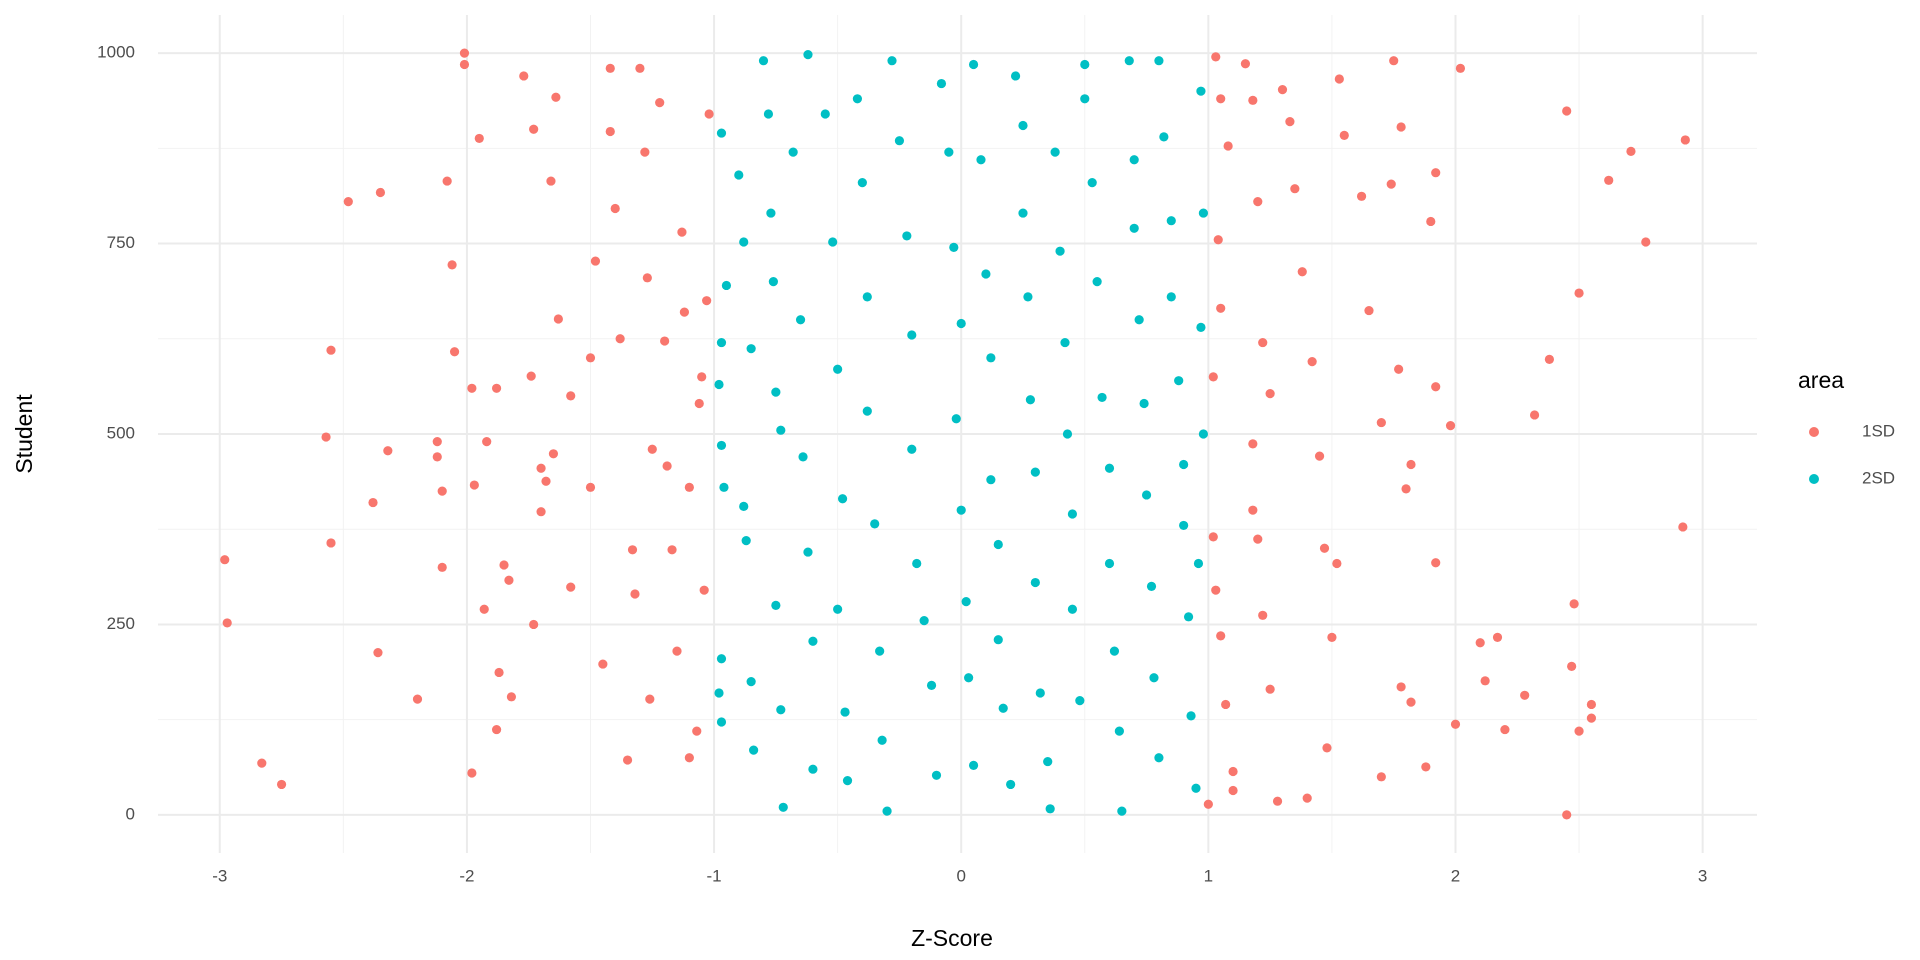  Describe the element at coordinates (219, 875) in the screenshot. I see `x-tick-label: -3` at that location.